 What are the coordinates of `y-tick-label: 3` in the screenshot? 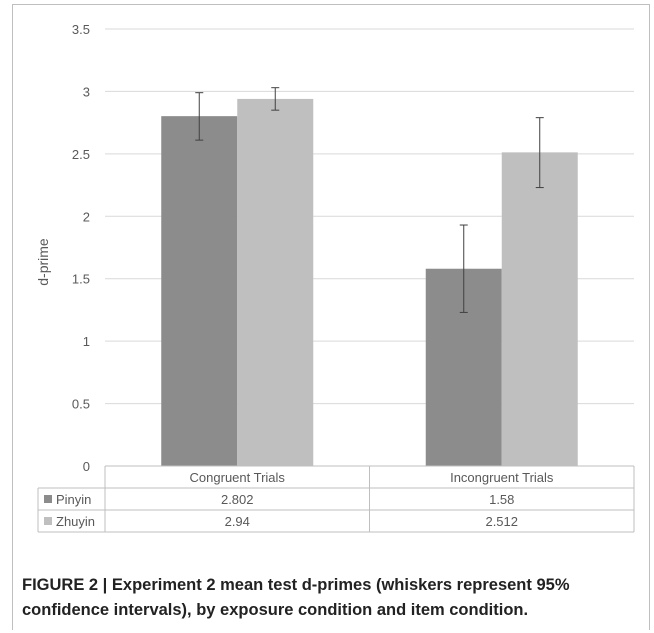 It's located at (86, 91).